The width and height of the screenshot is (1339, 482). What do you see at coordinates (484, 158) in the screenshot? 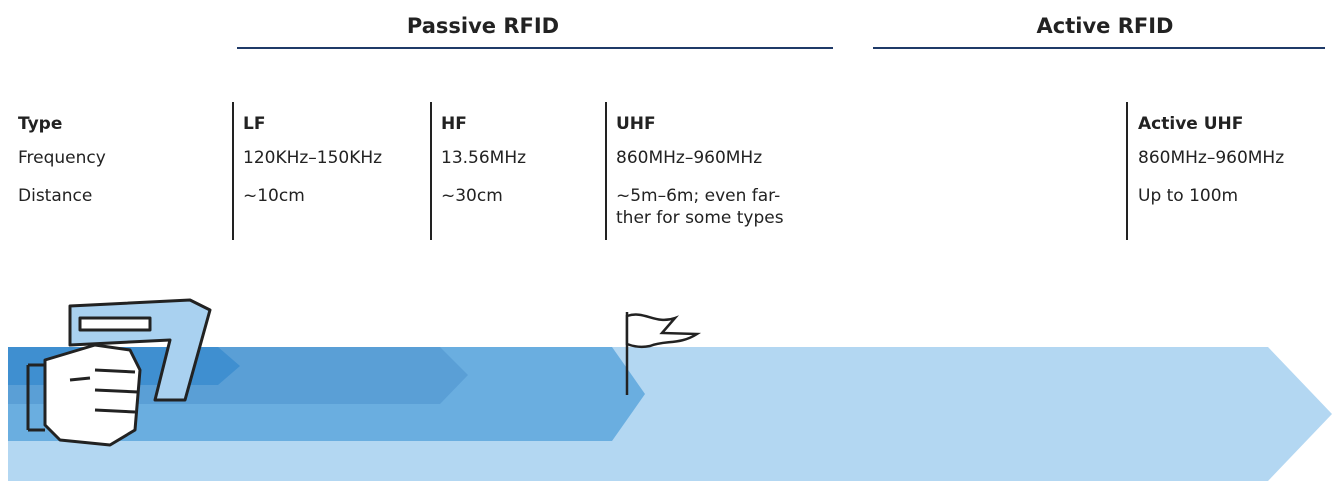
I see `cell-frequency: 13.56MHz` at bounding box center [484, 158].